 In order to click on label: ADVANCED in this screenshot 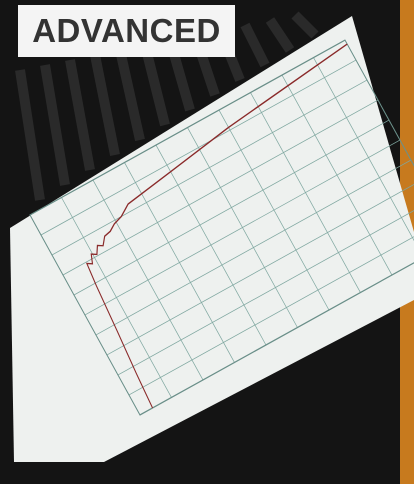, I will do `click(126, 31)`.